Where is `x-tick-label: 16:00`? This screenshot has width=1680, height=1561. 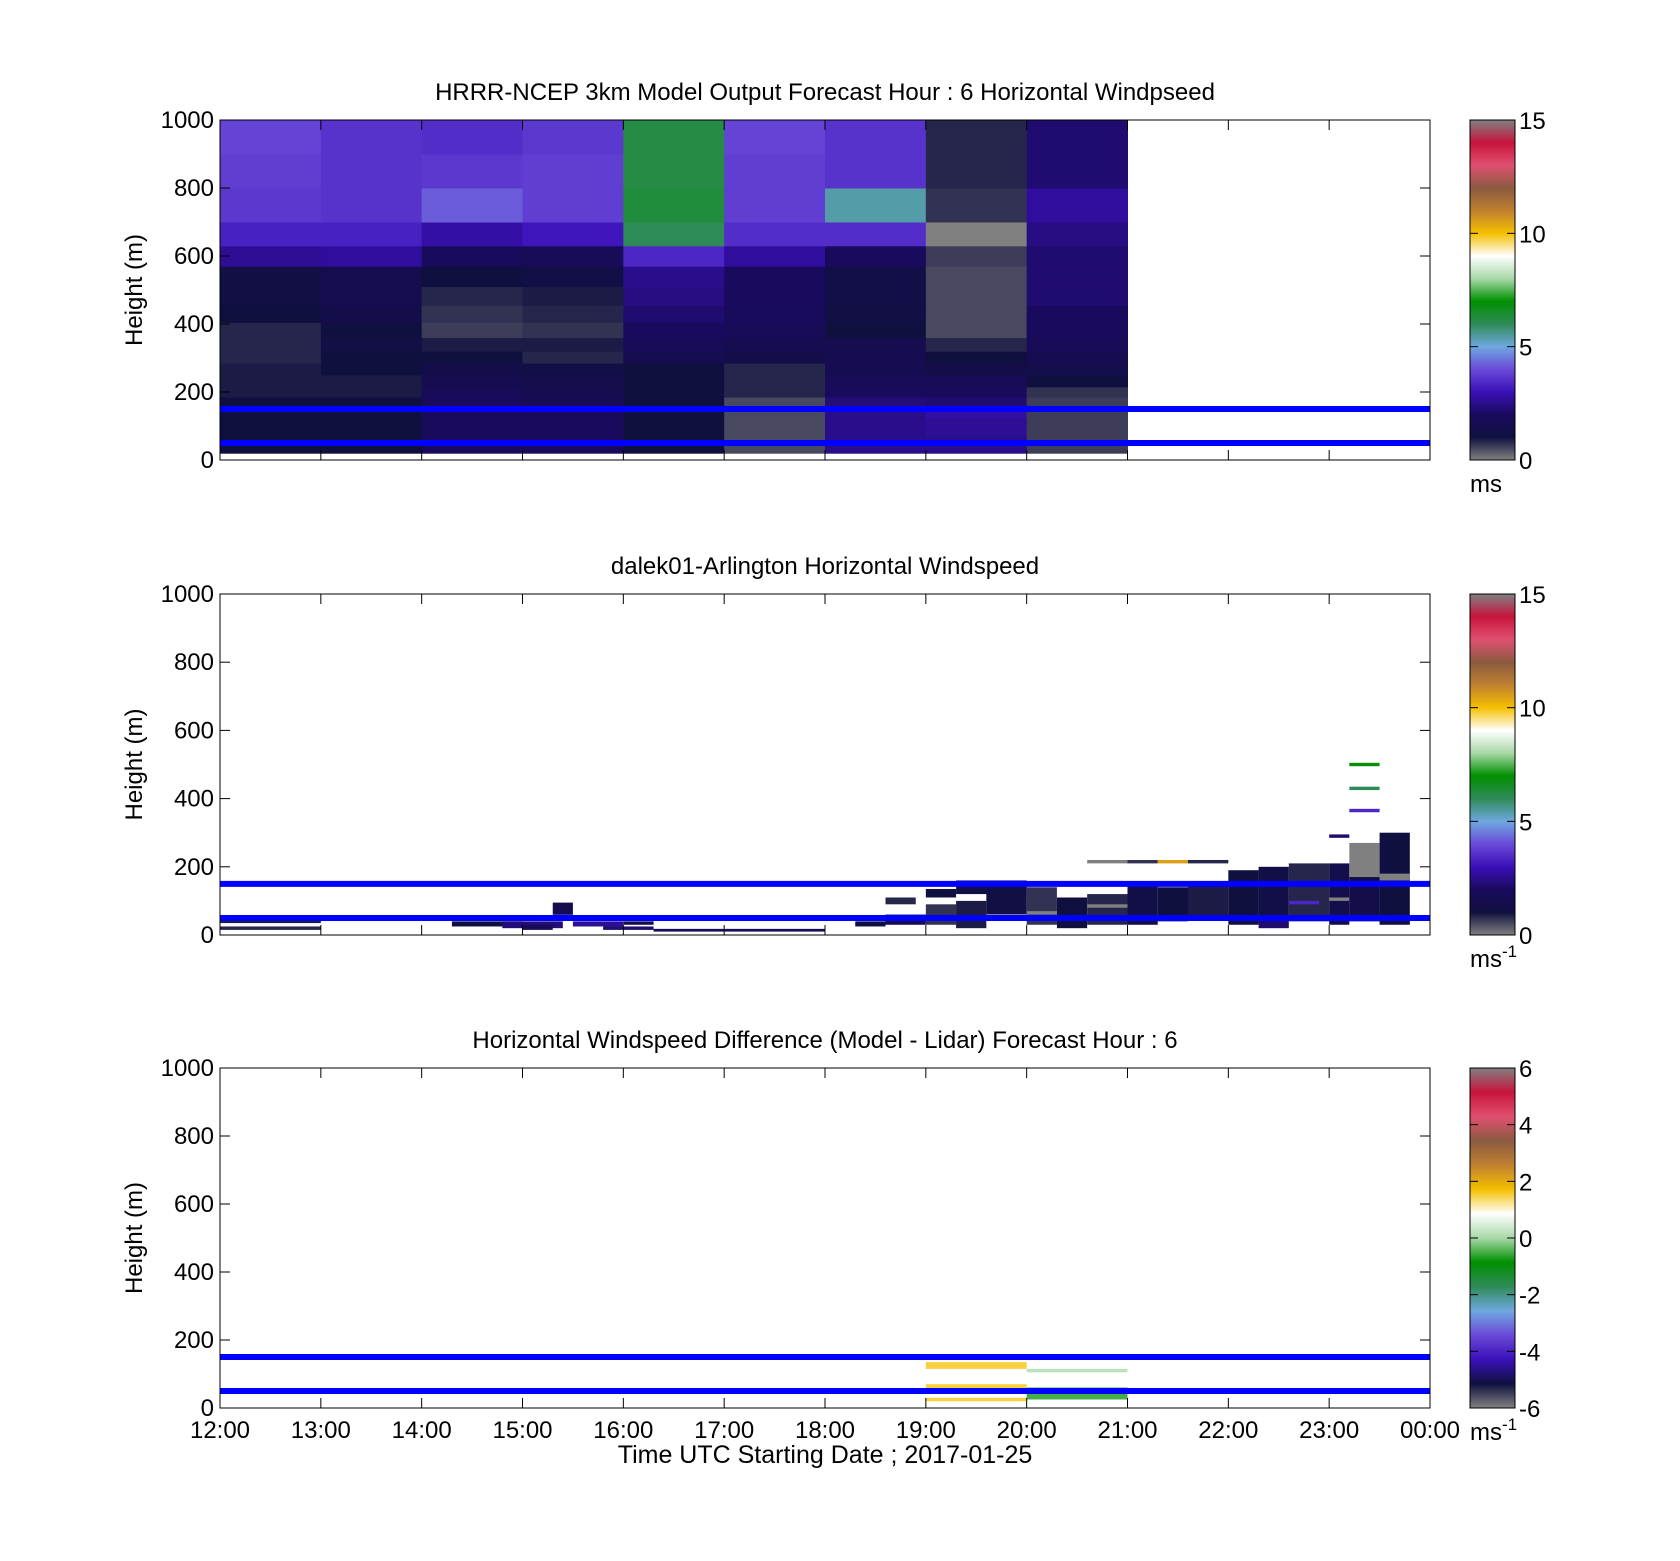
x-tick-label: 16:00 is located at coordinates (623, 1430).